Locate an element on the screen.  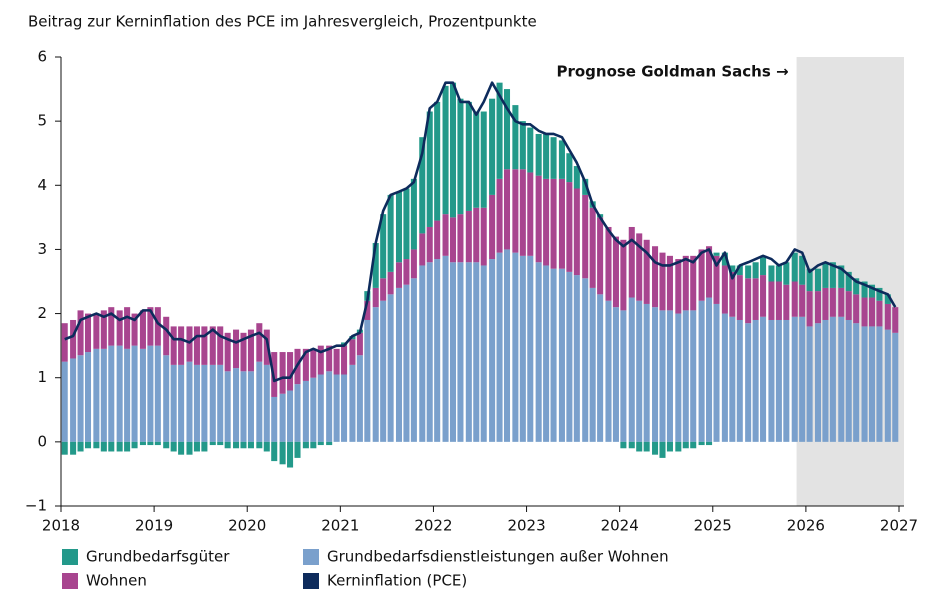
y-tick-label: 1 is located at coordinates (42, 377).